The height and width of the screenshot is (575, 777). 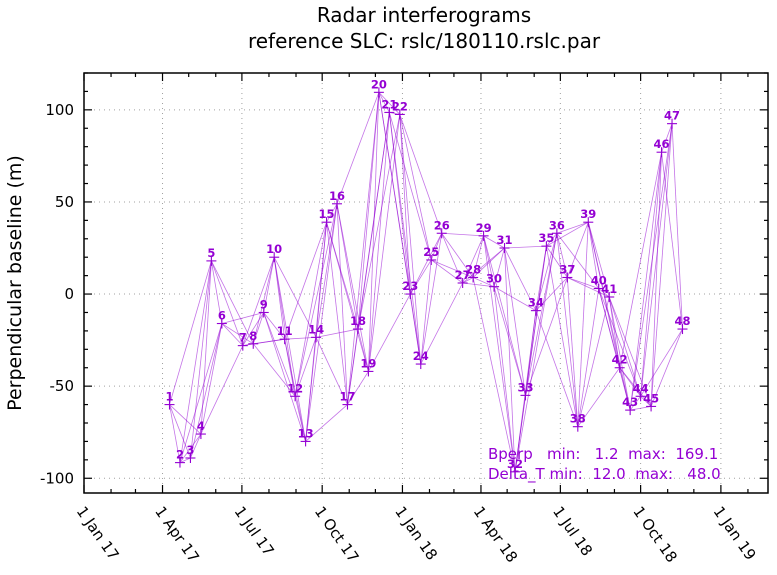 What do you see at coordinates (735, 533) in the screenshot?
I see `x-tick-label: 1 Jan 19` at bounding box center [735, 533].